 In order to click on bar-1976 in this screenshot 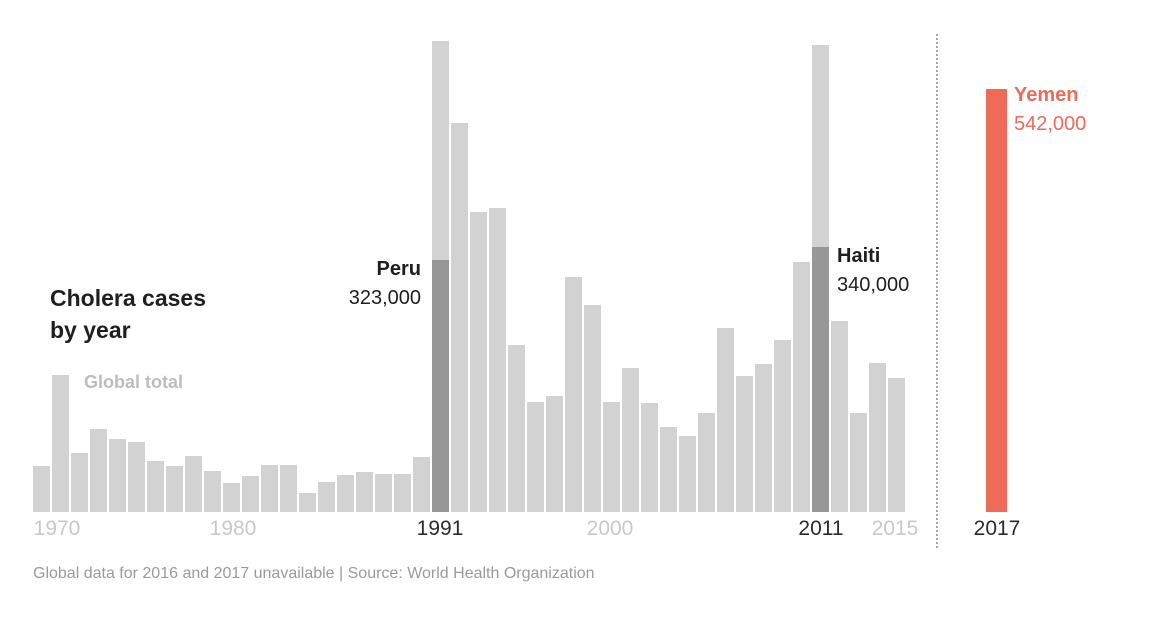, I will do `click(155, 486)`.